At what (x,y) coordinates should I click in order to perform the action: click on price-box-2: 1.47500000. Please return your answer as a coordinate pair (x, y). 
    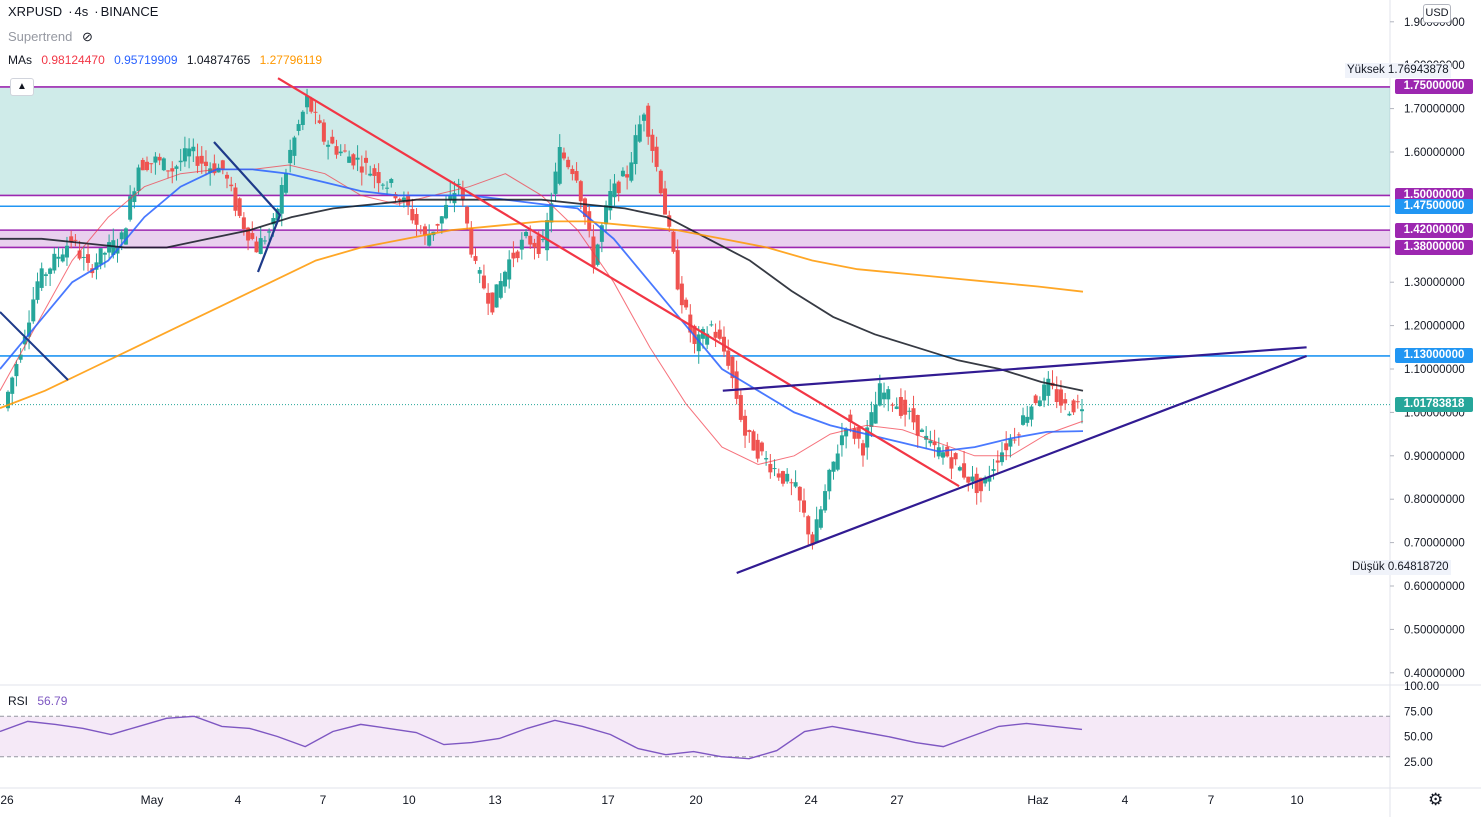
    Looking at the image, I should click on (1434, 206).